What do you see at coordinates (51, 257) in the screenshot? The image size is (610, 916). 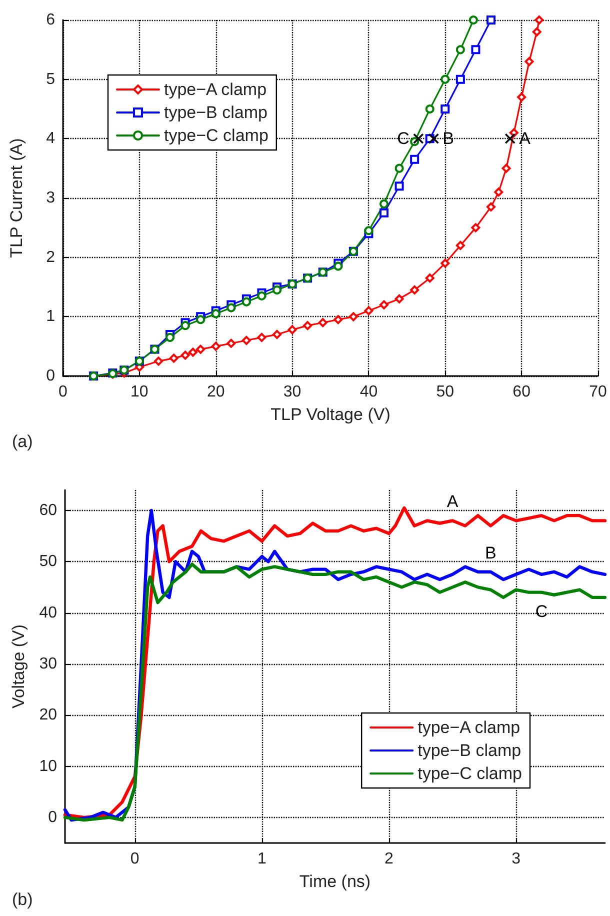 I see `y-tick-label: 2` at bounding box center [51, 257].